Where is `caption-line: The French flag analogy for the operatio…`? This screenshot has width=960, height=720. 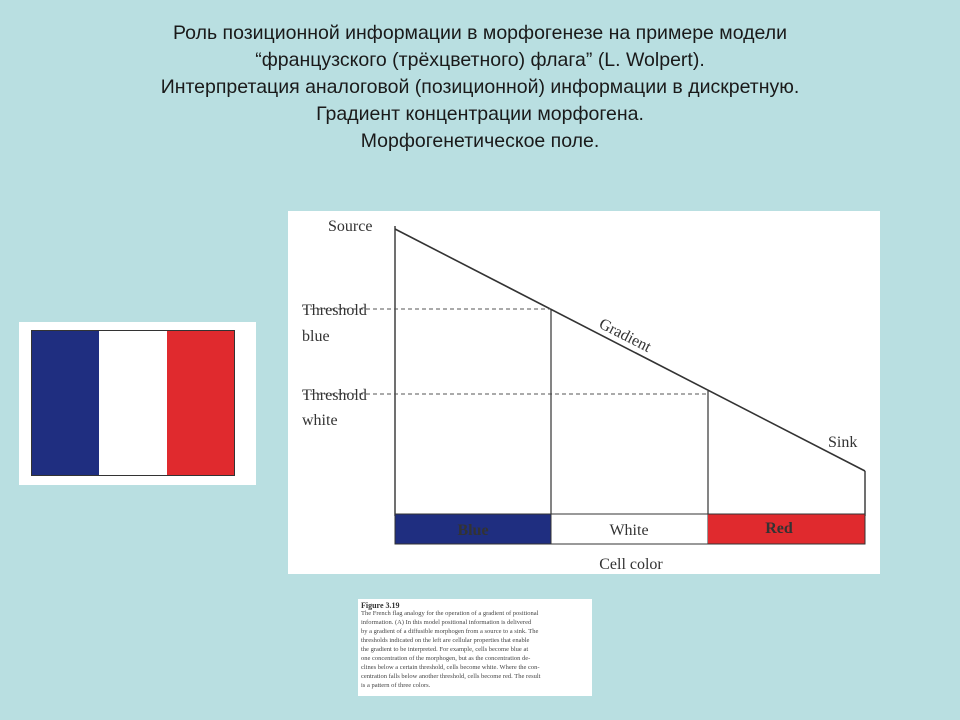 caption-line: The French flag analogy for the operatio… is located at coordinates (450, 613).